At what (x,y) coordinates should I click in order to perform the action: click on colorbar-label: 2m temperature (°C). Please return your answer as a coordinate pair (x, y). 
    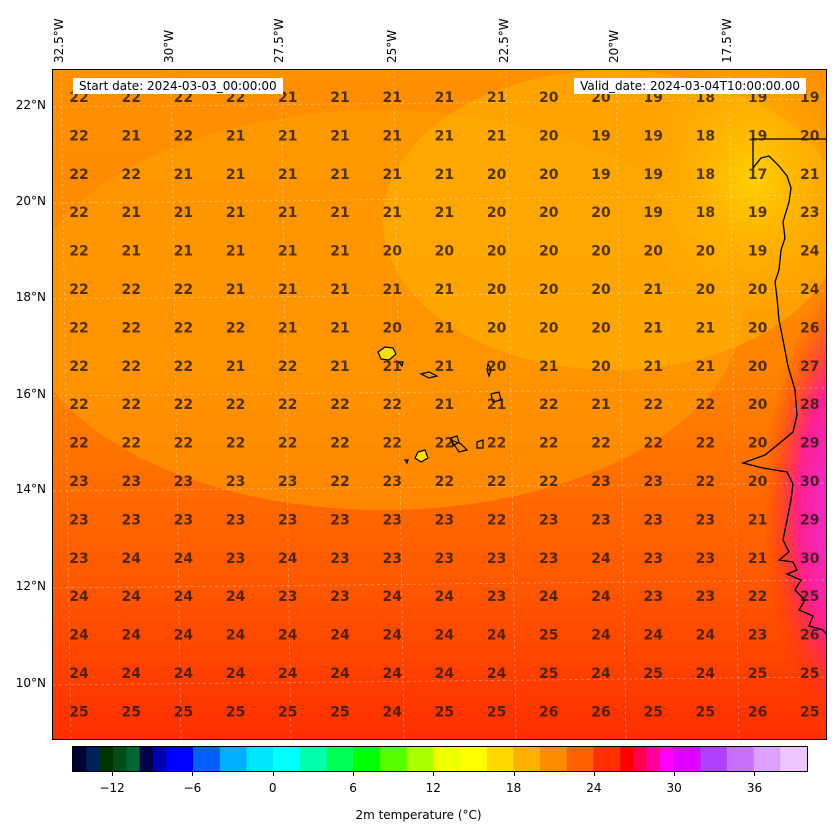
    Looking at the image, I should click on (418, 815).